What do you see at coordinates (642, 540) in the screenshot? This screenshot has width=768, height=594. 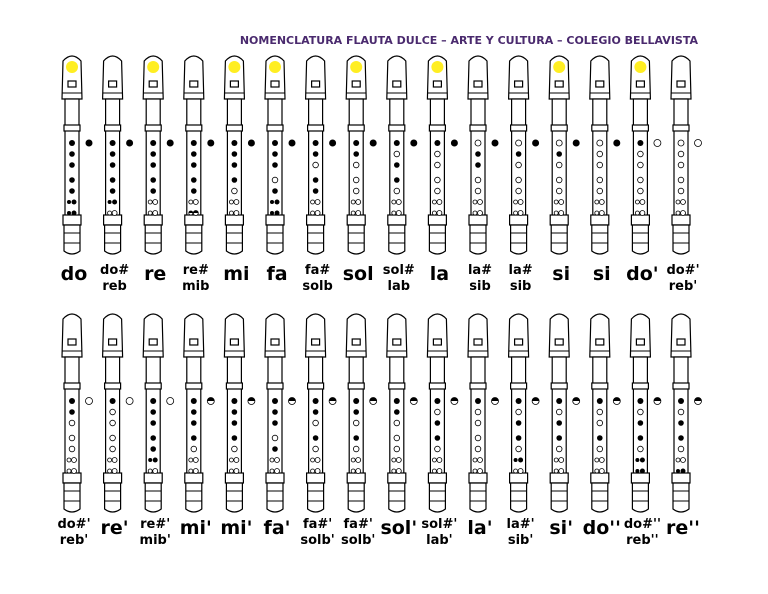 I see `note-alt-label: reb''` at bounding box center [642, 540].